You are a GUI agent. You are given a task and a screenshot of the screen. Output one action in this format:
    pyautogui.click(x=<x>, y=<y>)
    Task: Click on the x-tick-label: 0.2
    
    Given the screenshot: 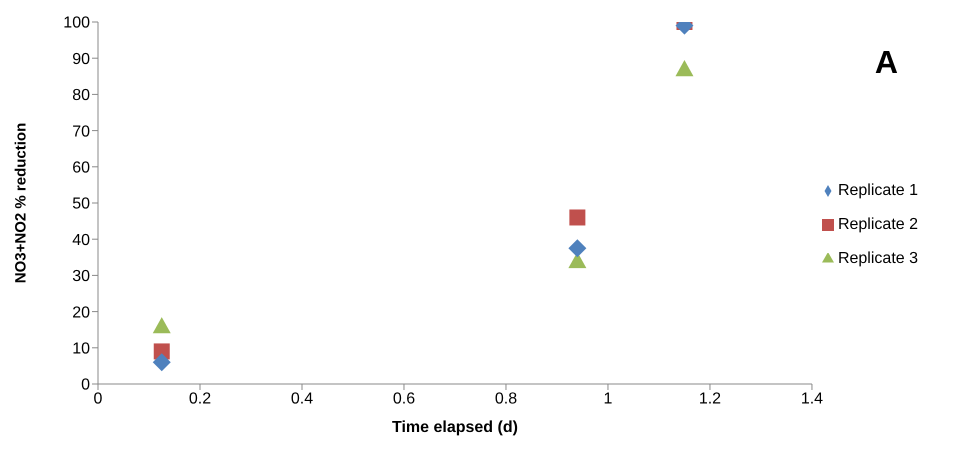 What is the action you would take?
    pyautogui.click(x=200, y=399)
    